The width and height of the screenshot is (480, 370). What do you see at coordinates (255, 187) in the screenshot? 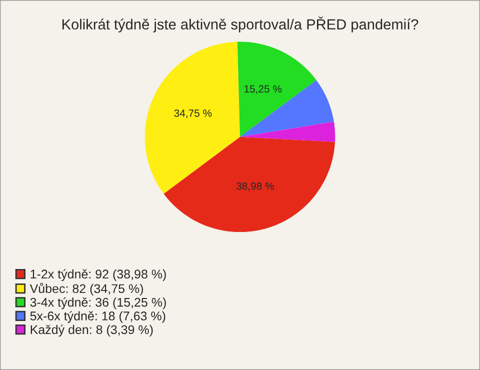
I see `data-label: 38,98 %` at bounding box center [255, 187].